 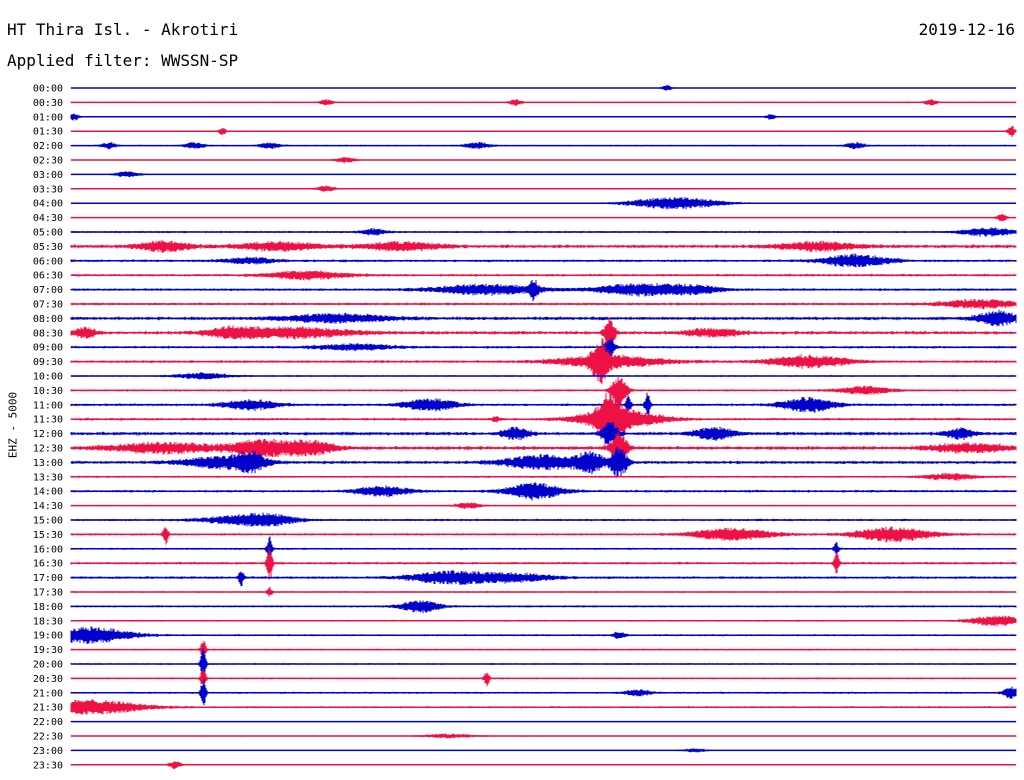 I want to click on time-tick-label: 21:30, so click(x=48, y=708).